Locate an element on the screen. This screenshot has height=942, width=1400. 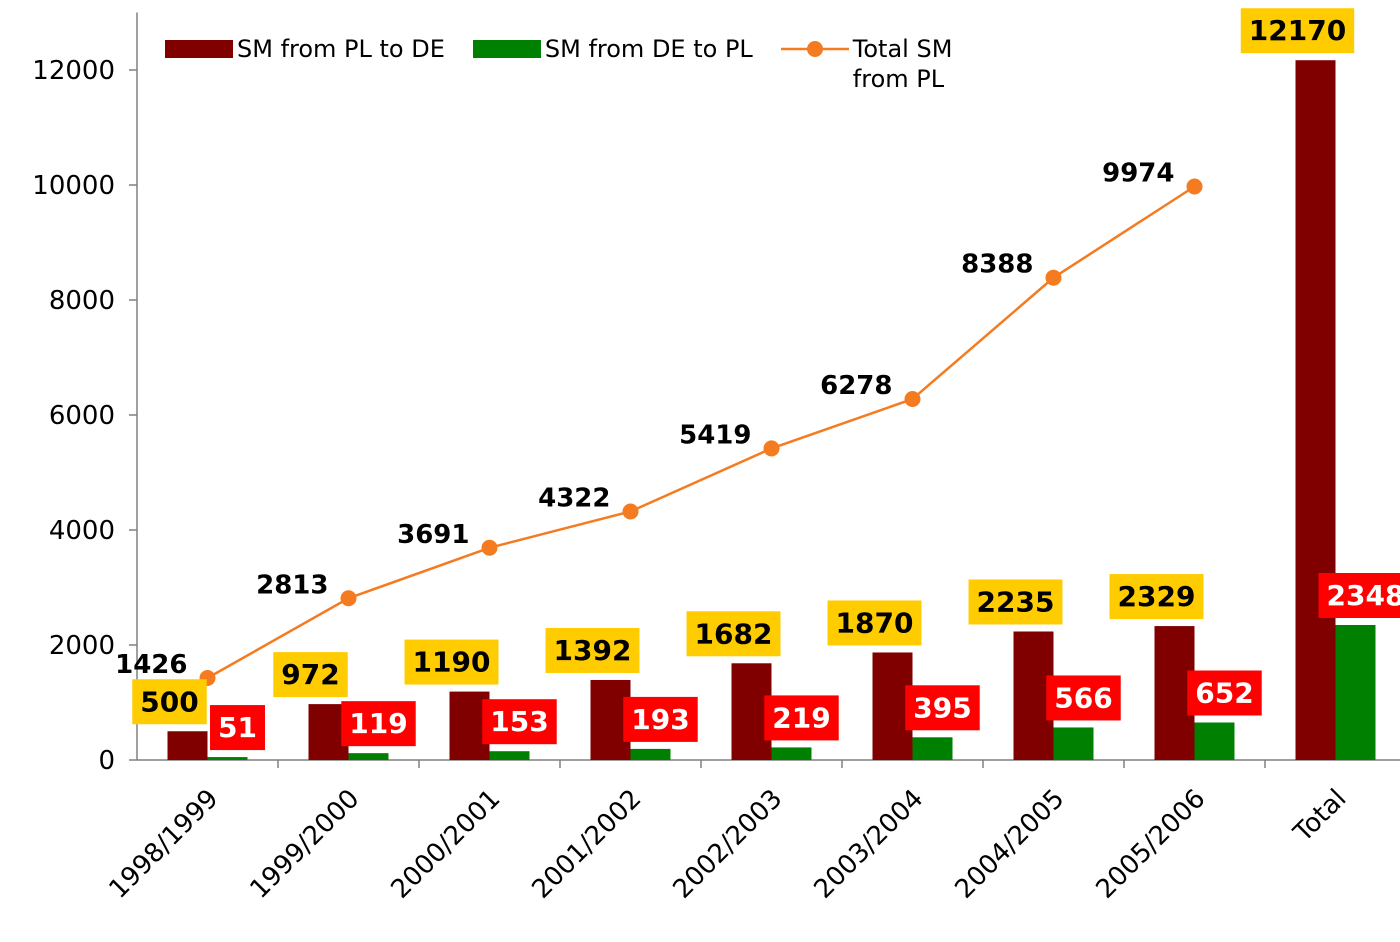
data-label-box: 219 is located at coordinates (801, 718).